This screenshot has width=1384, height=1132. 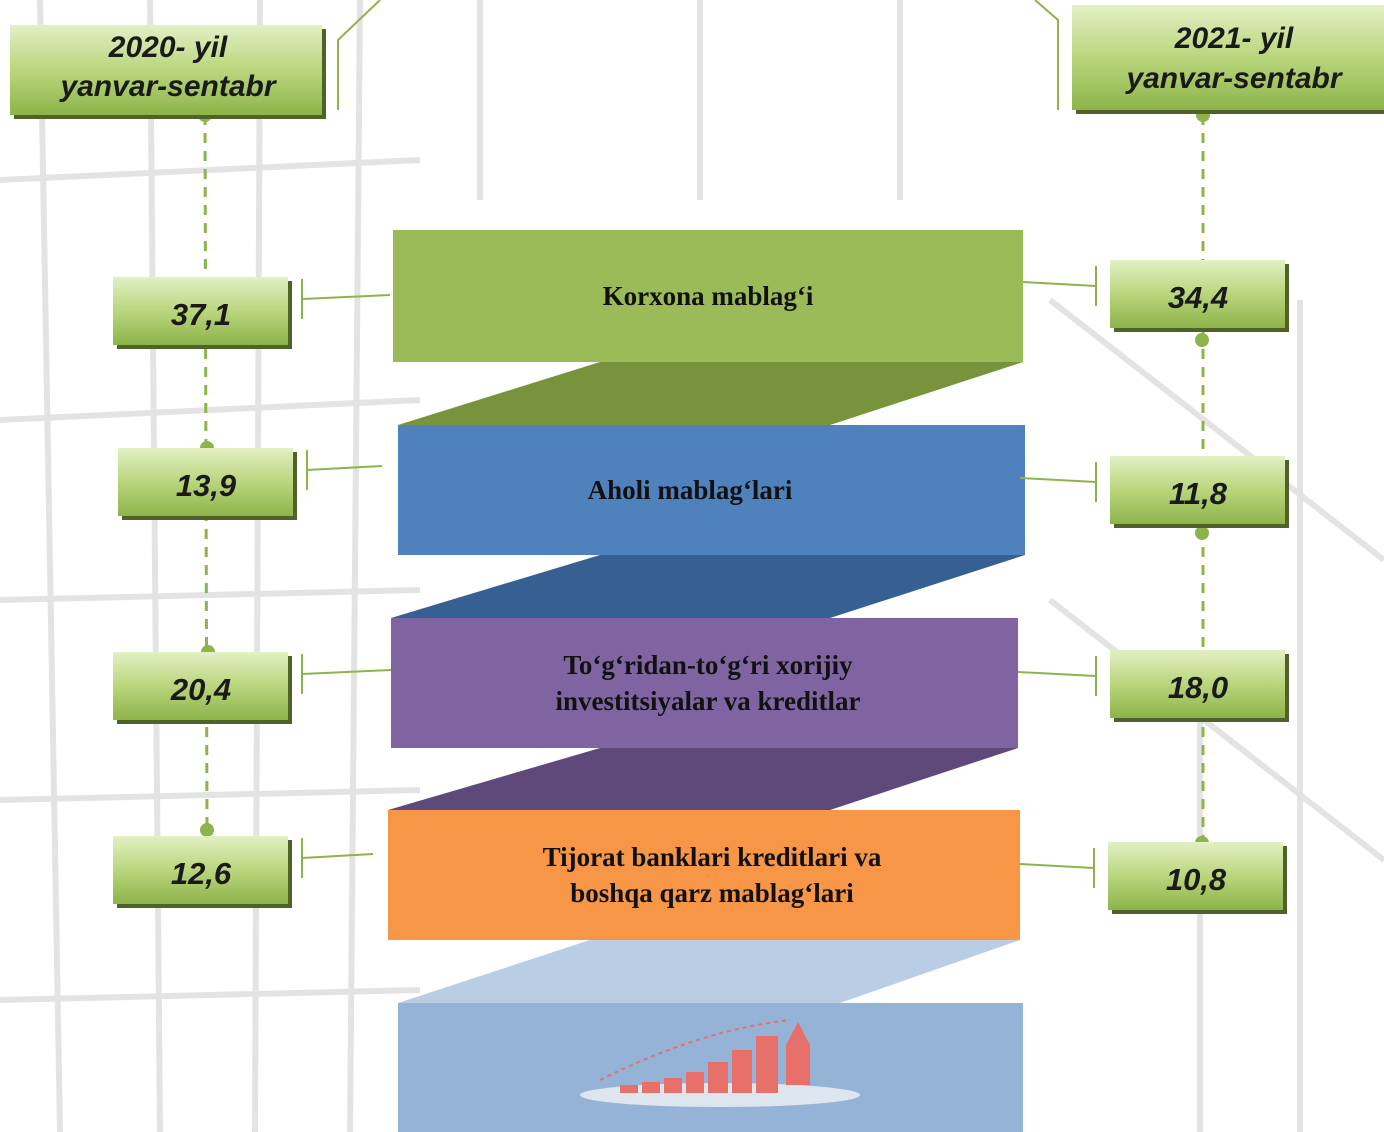 I want to click on value-text: 37,1, so click(x=201, y=314).